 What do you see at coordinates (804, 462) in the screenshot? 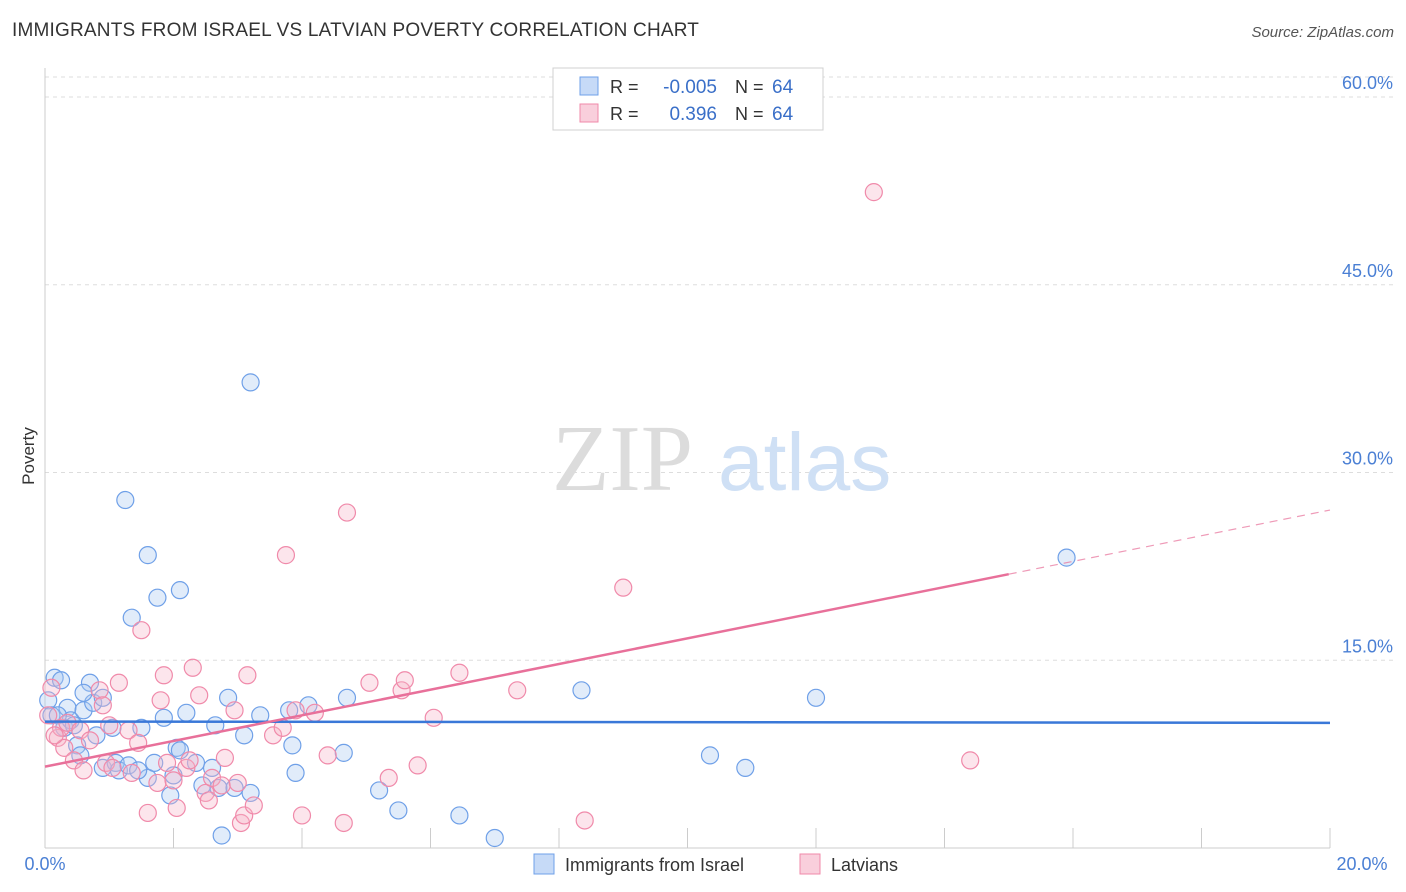
I see `watermark-atlas: atlas` at bounding box center [804, 462].